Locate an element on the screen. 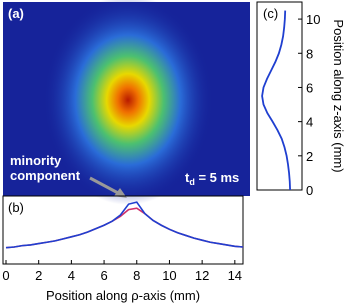 Image resolution: width=345 pixels, height=308 pixels. x-tick-label: 8 is located at coordinates (136, 275).